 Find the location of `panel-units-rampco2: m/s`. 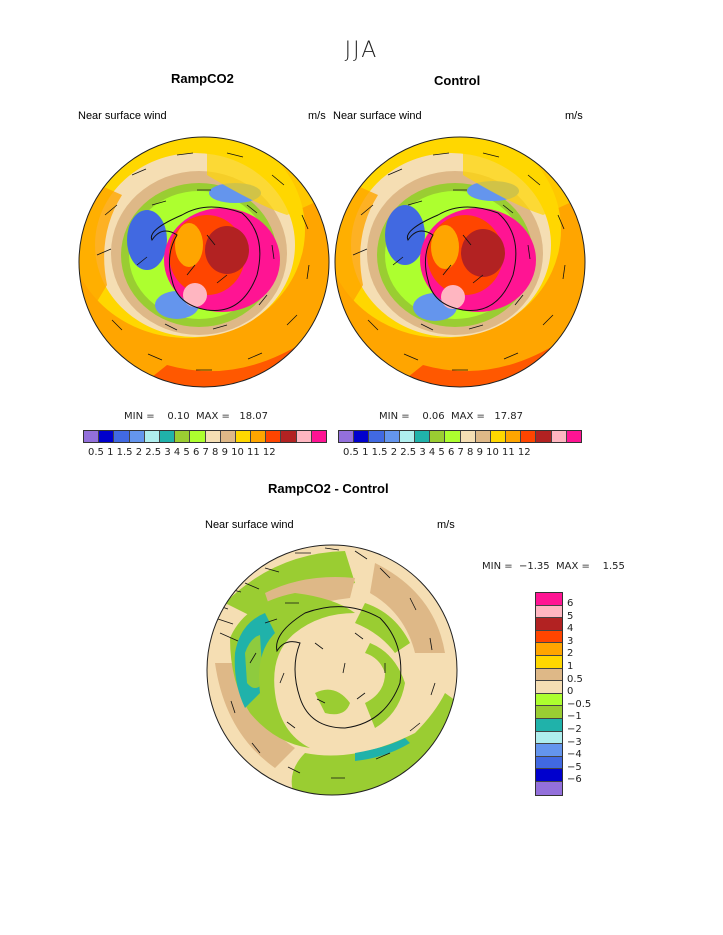

panel-units-rampco2: m/s is located at coordinates (317, 116).